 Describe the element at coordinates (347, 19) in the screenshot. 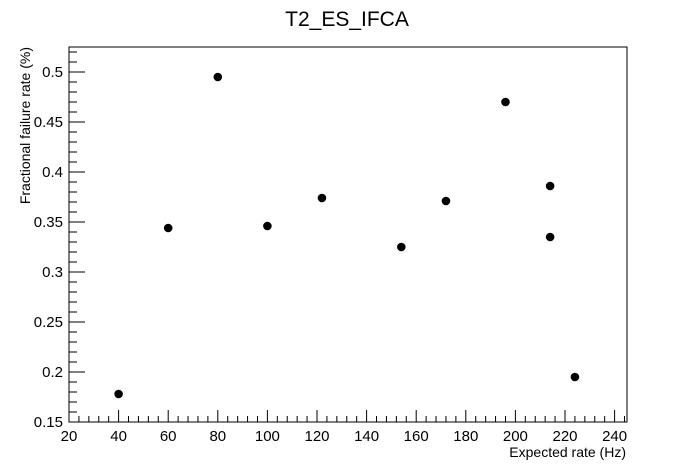

I see `chart-title: T2_ES_IFCA` at that location.